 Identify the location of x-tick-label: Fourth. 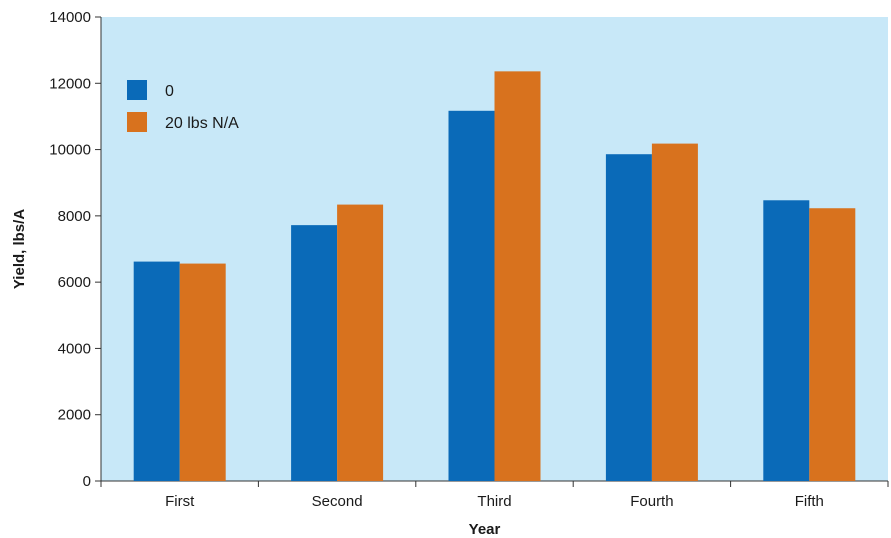
(651, 501).